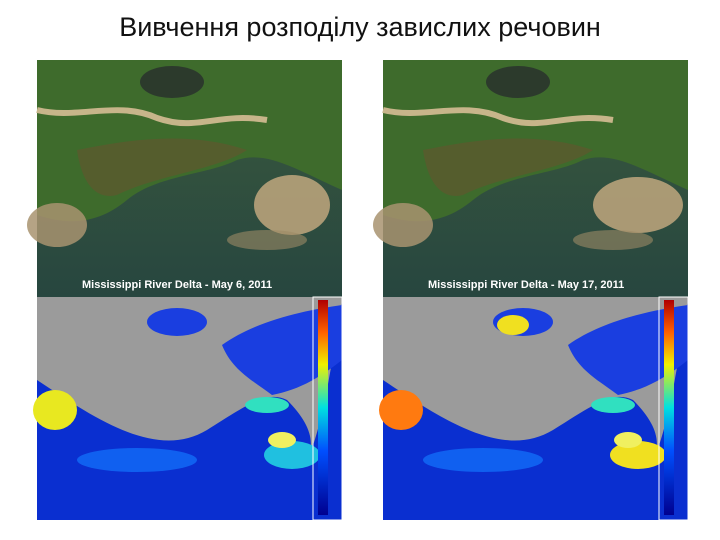 Image resolution: width=720 pixels, height=540 pixels. What do you see at coordinates (177, 285) in the screenshot?
I see `image-caption: Mississippi River Delta - May 6, 2011` at bounding box center [177, 285].